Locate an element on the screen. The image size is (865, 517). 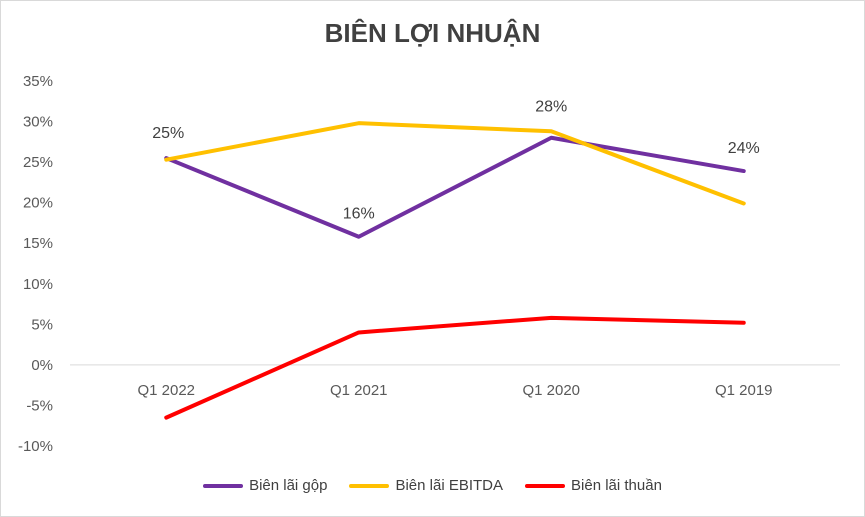
legend-swatch-gross-margin is located at coordinates (223, 485).